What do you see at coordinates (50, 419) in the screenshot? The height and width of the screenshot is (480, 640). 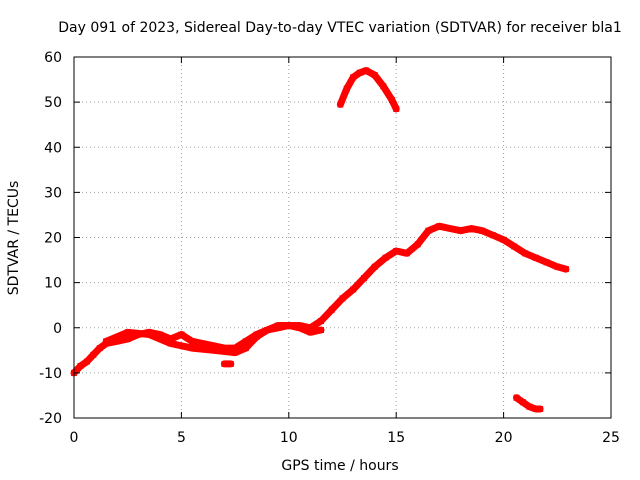 I see `y-tick-label: -20` at bounding box center [50, 419].